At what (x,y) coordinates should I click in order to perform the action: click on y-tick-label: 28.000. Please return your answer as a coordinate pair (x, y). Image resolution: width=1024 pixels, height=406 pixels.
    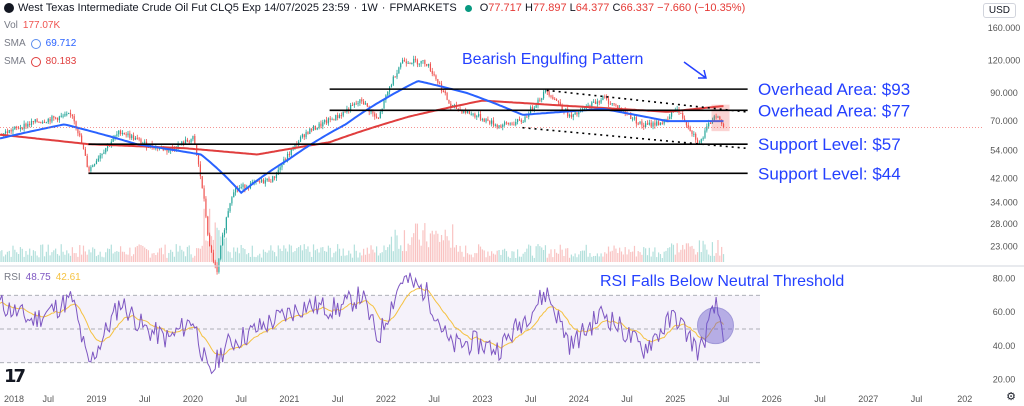
    Looking at the image, I should click on (1004, 224).